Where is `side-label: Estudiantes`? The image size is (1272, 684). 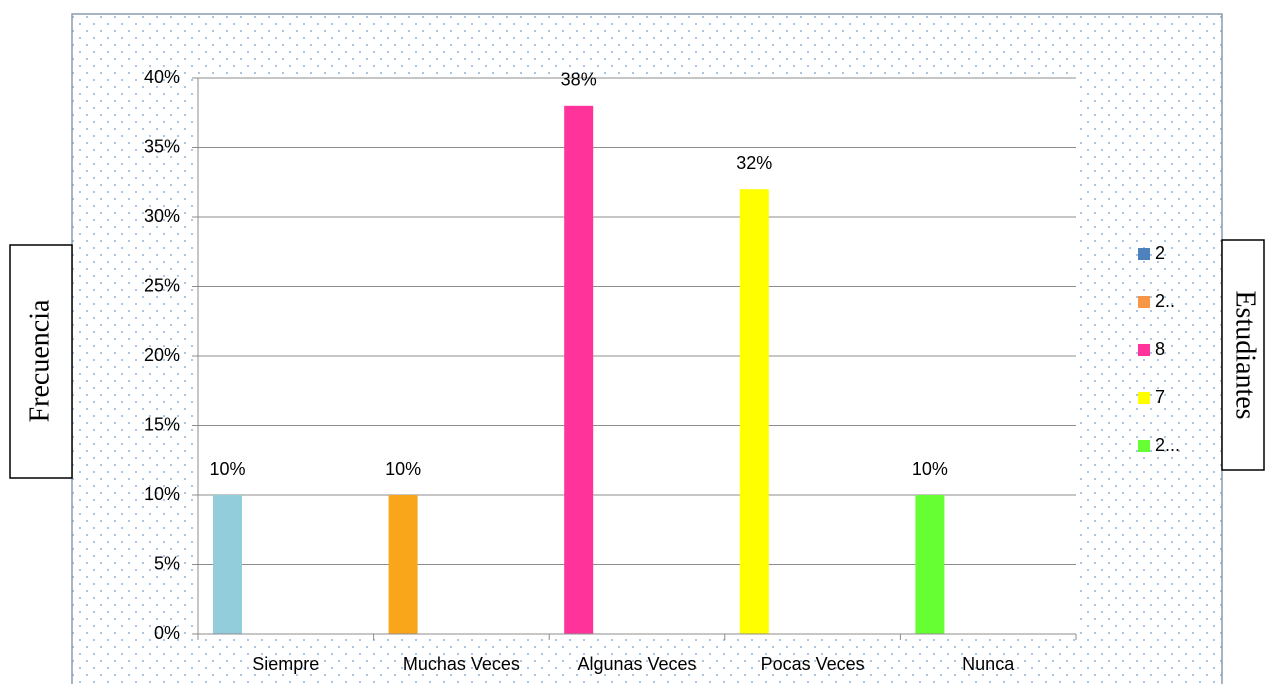 side-label: Estudiantes is located at coordinates (1245, 354).